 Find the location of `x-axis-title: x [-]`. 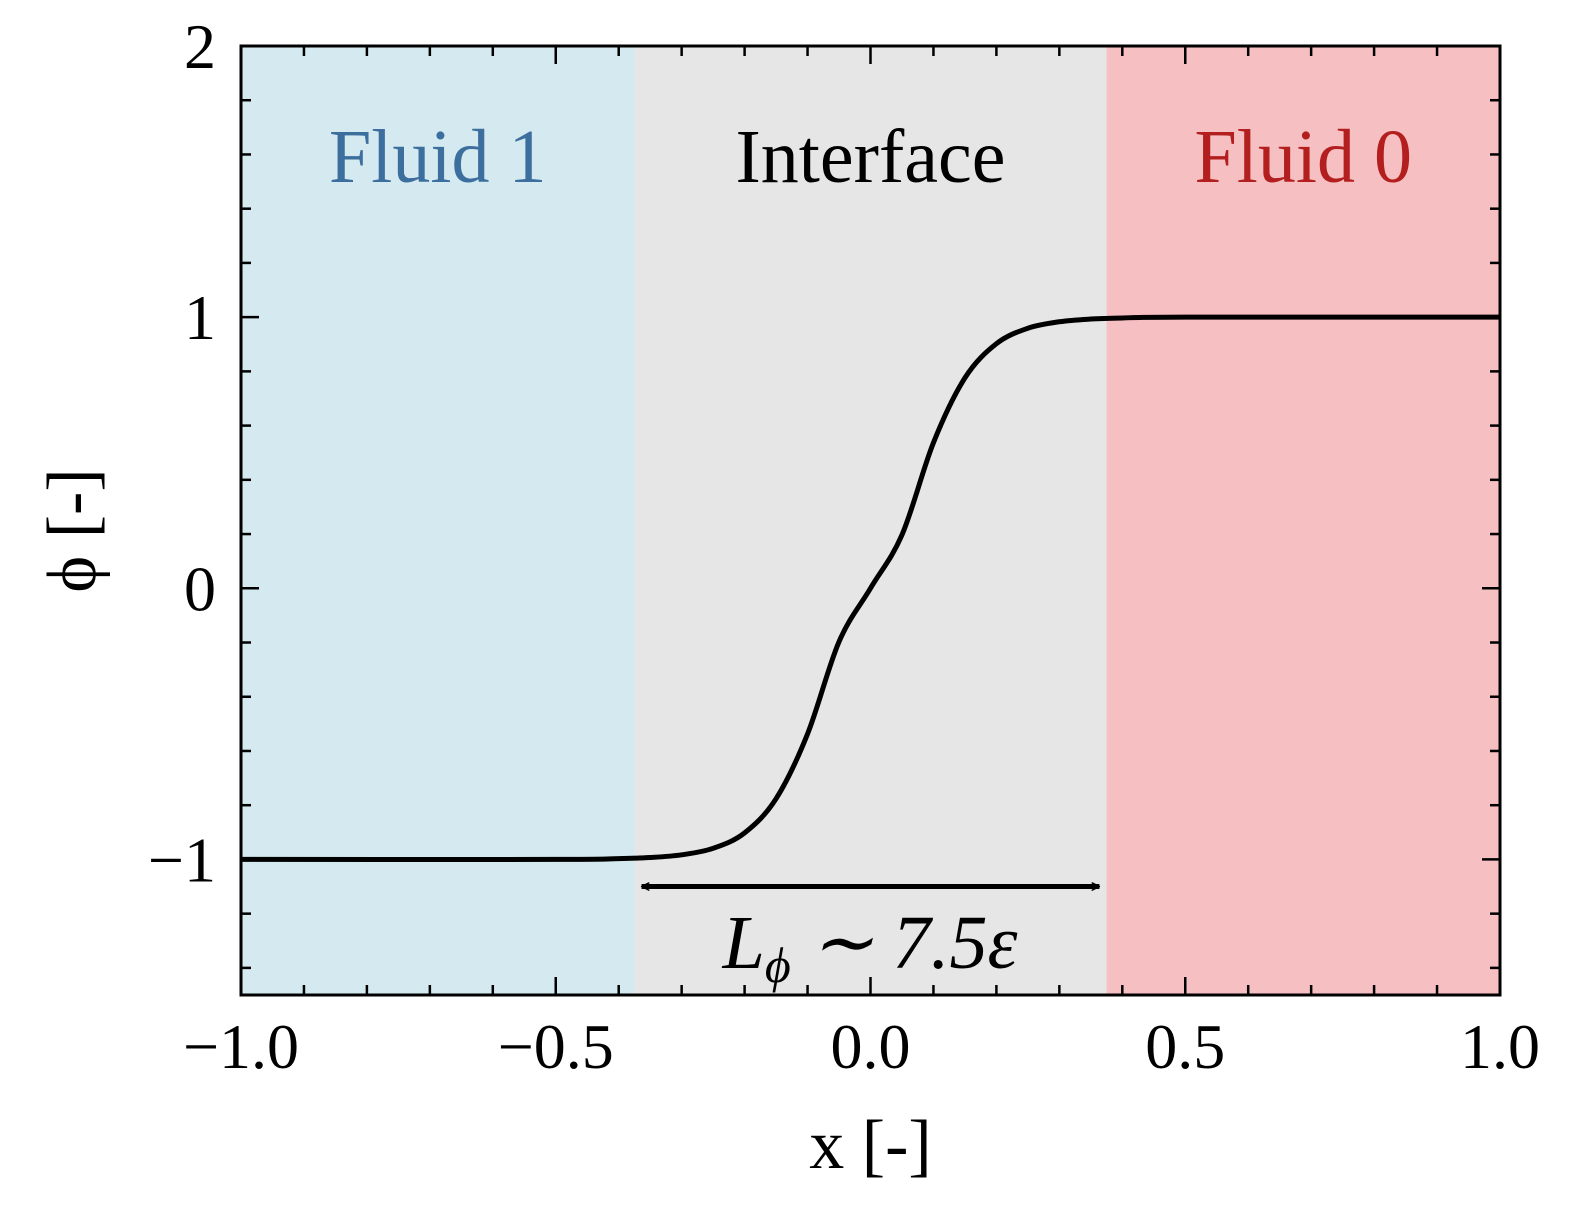

x-axis-title: x [-] is located at coordinates (870, 1145).